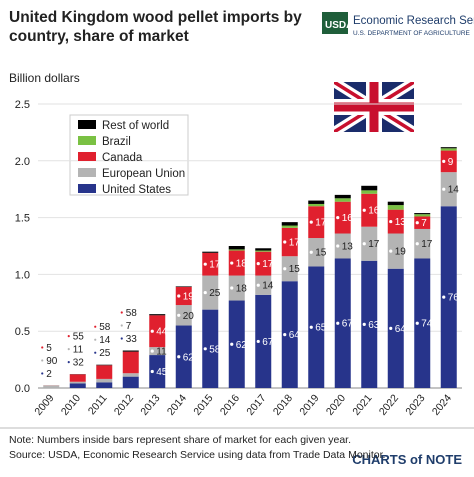 Image resolution: width=474 pixels, height=477 pixels. I want to click on share-label: 58, so click(132, 313).